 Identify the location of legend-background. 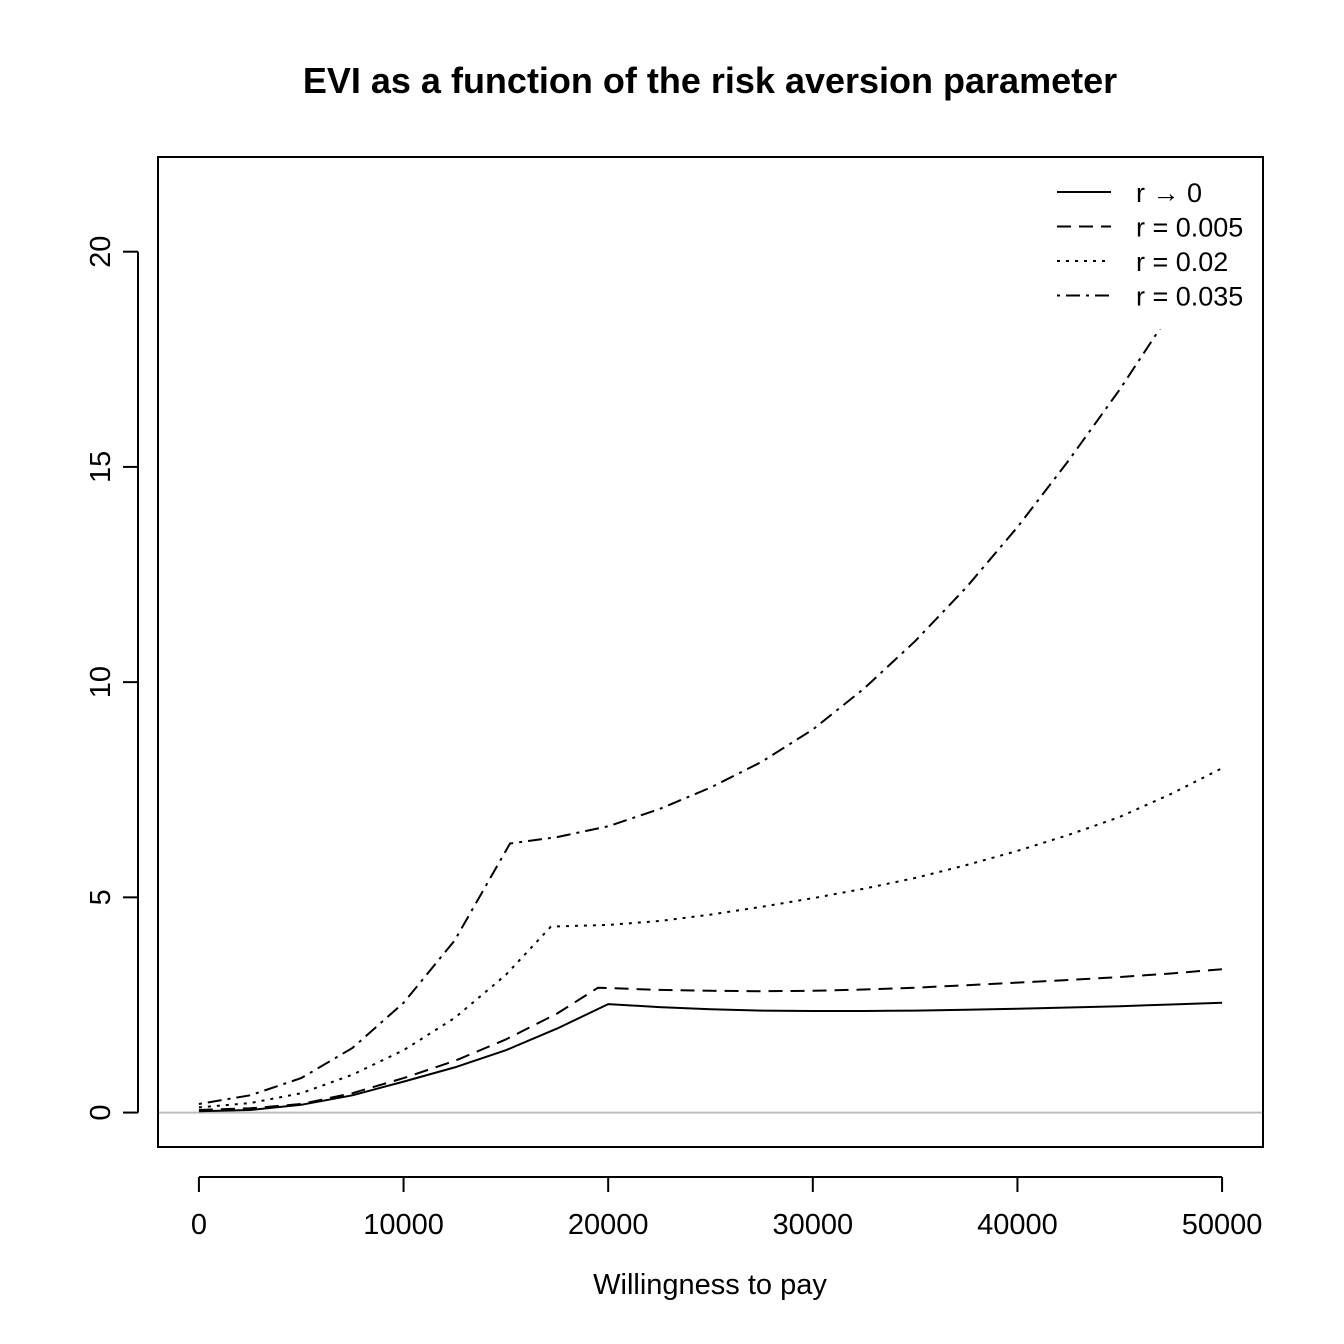
(1147, 243).